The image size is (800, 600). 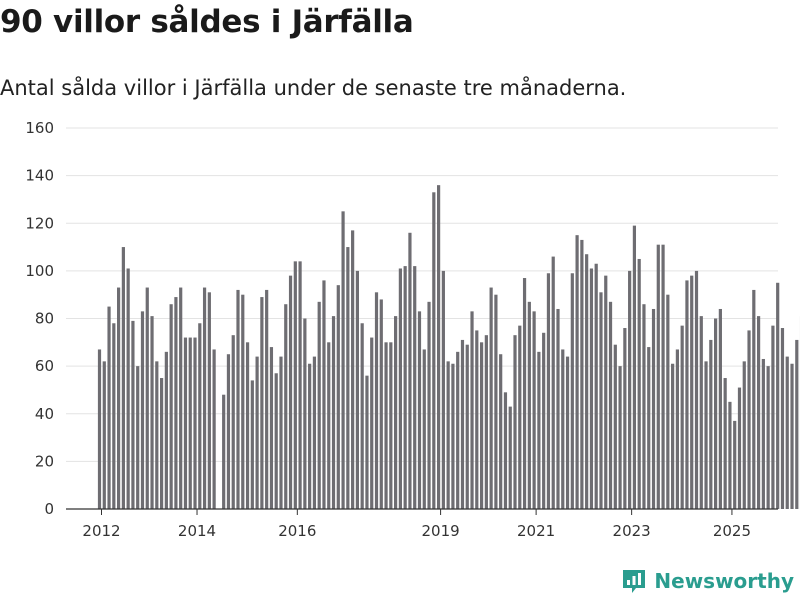 What do you see at coordinates (39, 176) in the screenshot?
I see `y-tick-label: 140` at bounding box center [39, 176].